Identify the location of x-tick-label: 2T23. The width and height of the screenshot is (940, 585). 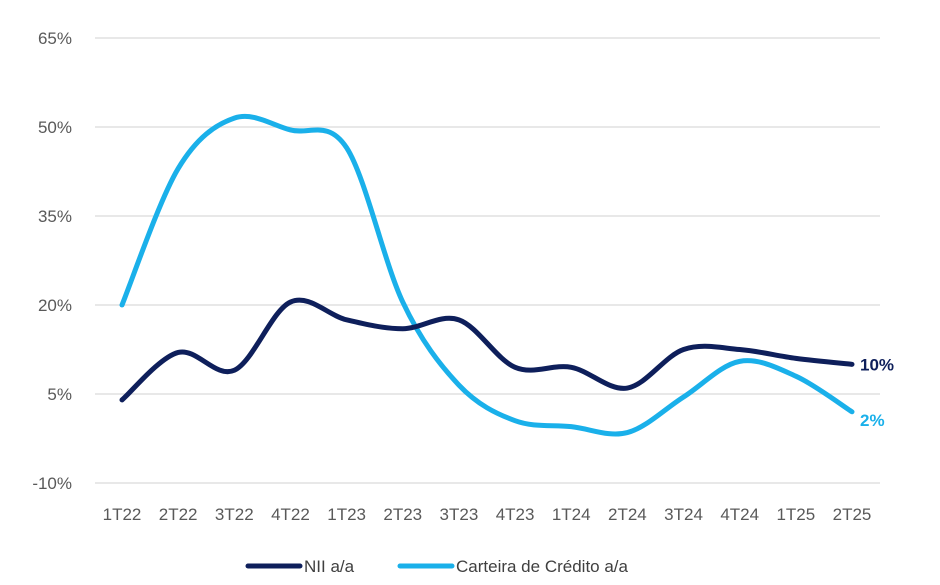
(402, 514).